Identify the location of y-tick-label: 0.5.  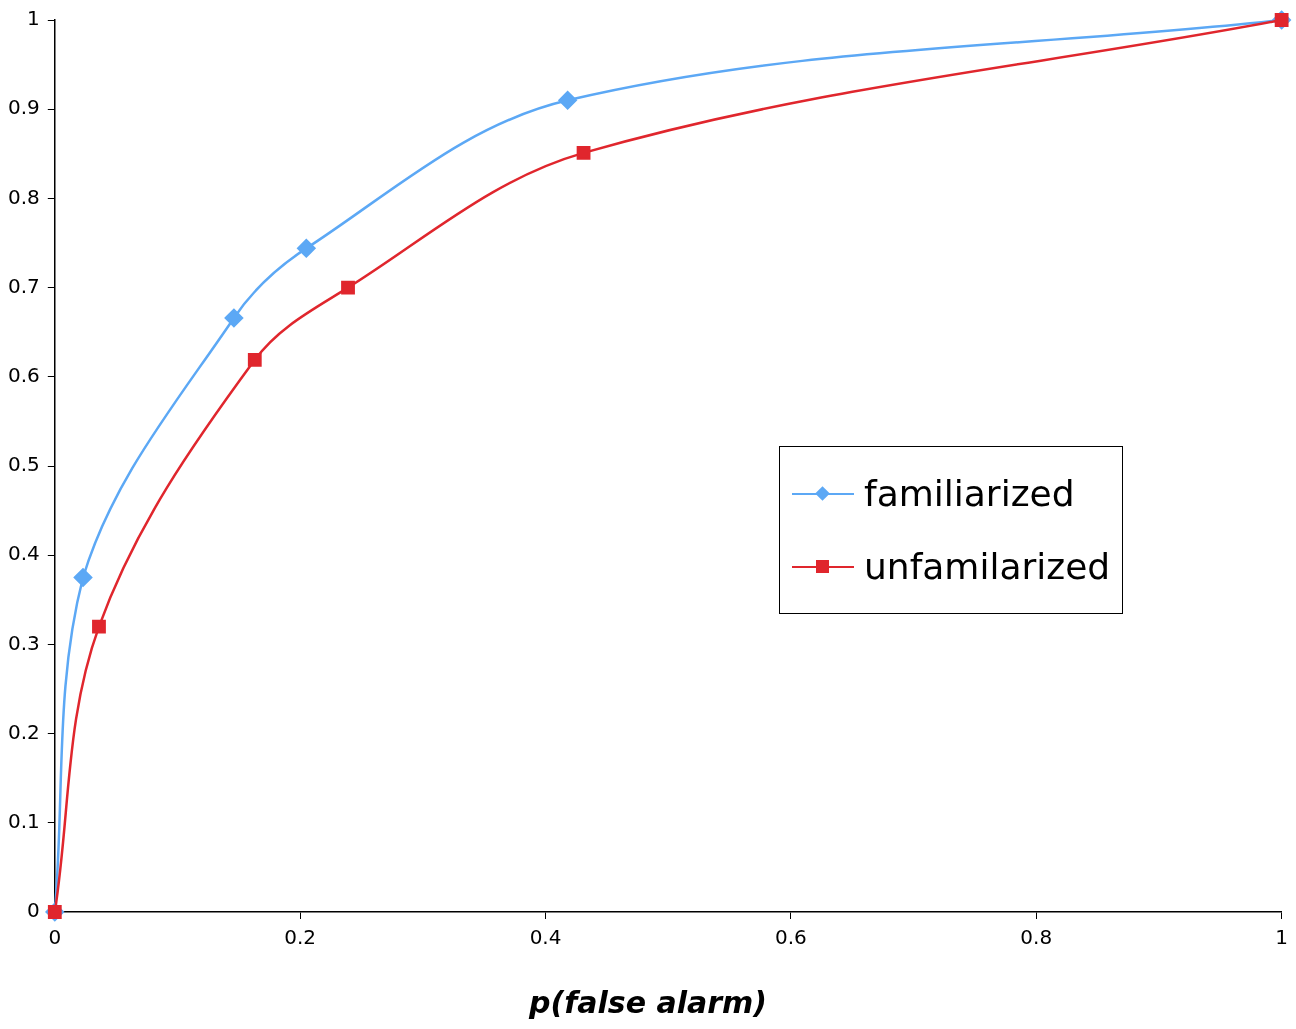
(23, 464).